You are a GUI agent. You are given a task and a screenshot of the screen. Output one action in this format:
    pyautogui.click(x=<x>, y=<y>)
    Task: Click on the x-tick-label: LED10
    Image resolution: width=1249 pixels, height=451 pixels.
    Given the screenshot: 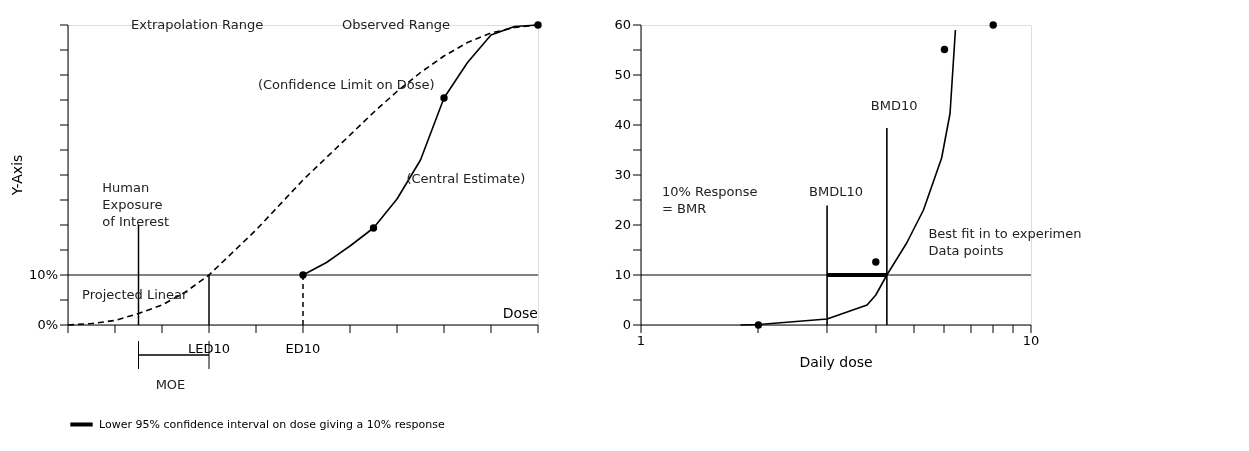 What is the action you would take?
    pyautogui.click(x=209, y=348)
    